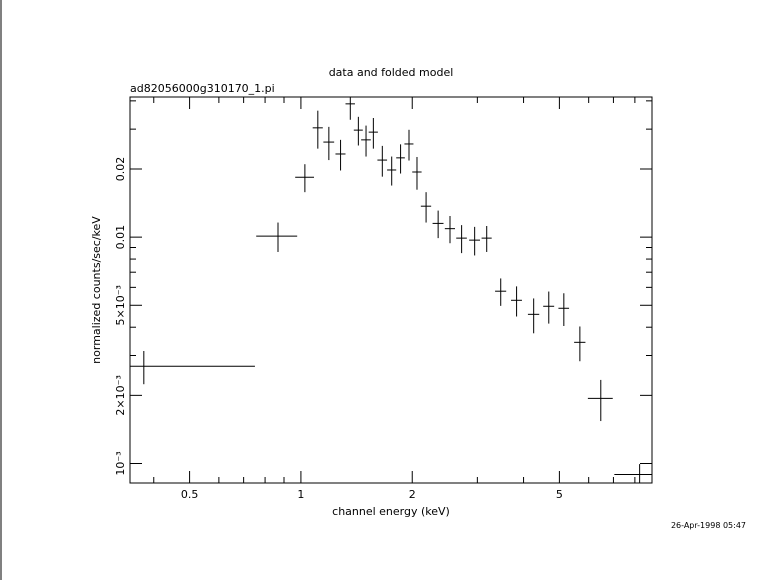 The image size is (781, 580). Describe the element at coordinates (96, 290) in the screenshot. I see `y-axis-label: normalized counts/sec/keV` at that location.